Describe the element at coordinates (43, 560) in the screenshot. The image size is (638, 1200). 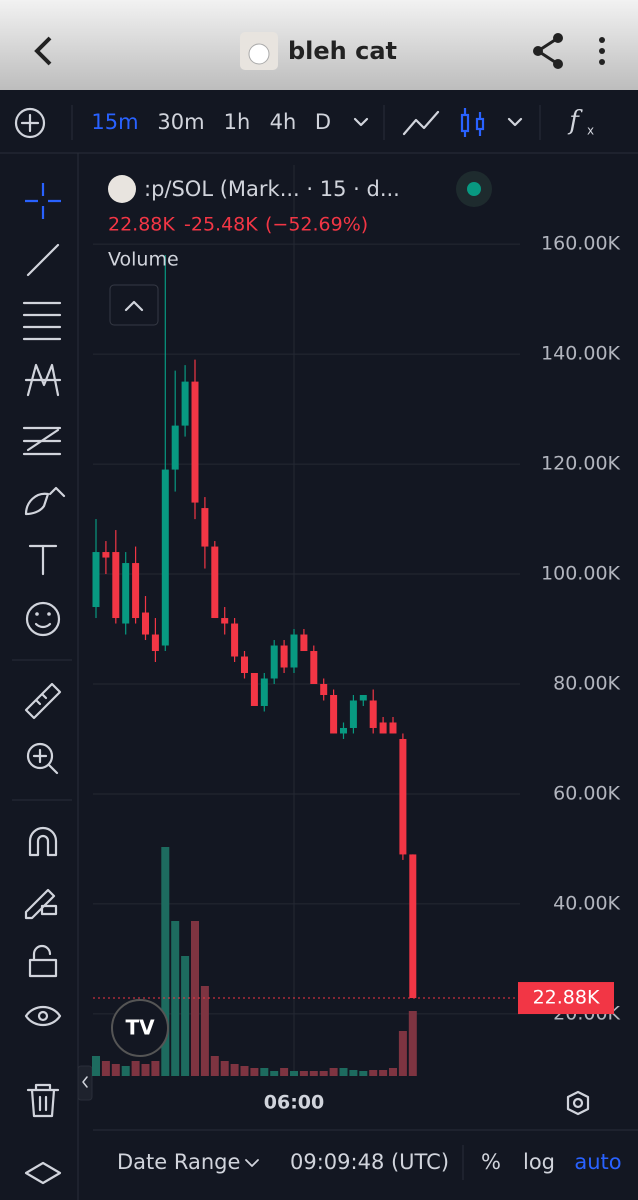
I see `text-tool` at that location.